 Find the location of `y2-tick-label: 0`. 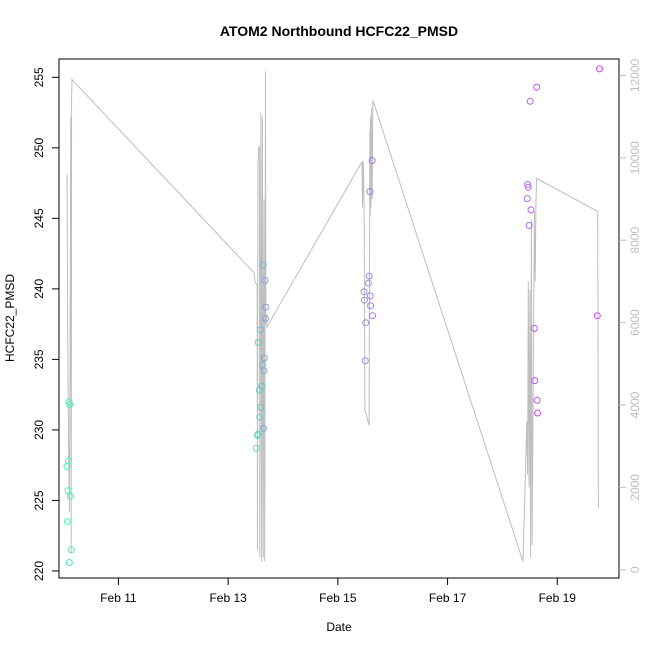

y2-tick-label: 0 is located at coordinates (635, 569).